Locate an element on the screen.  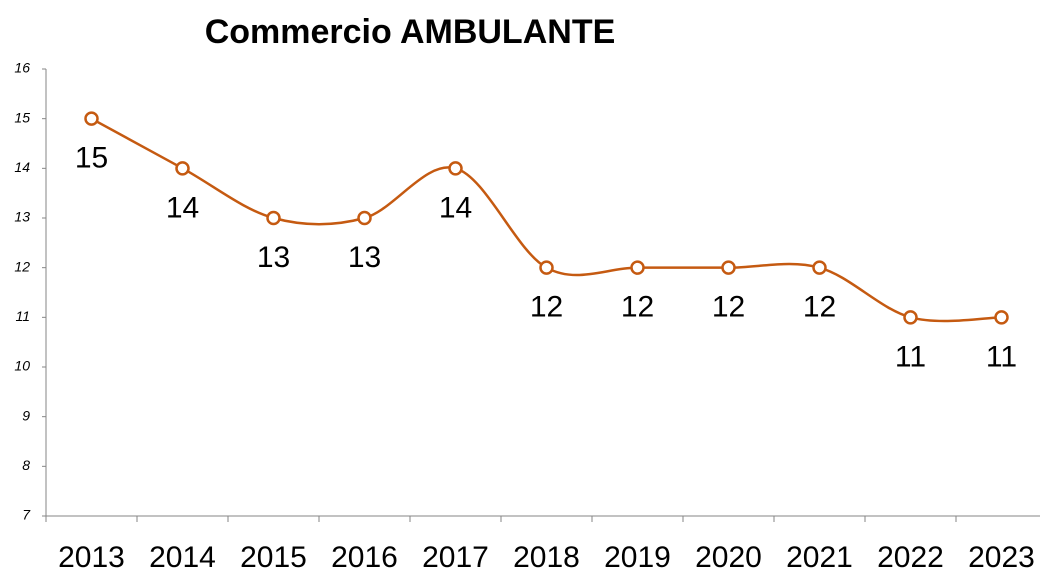
y-tick-label: 13 is located at coordinates (22, 217).